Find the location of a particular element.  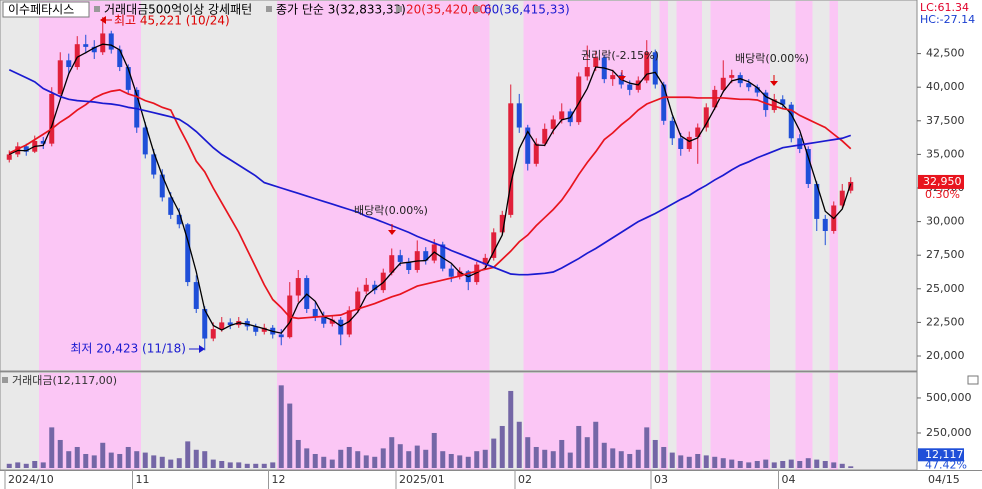

last-volume-box is located at coordinates (941, 455).